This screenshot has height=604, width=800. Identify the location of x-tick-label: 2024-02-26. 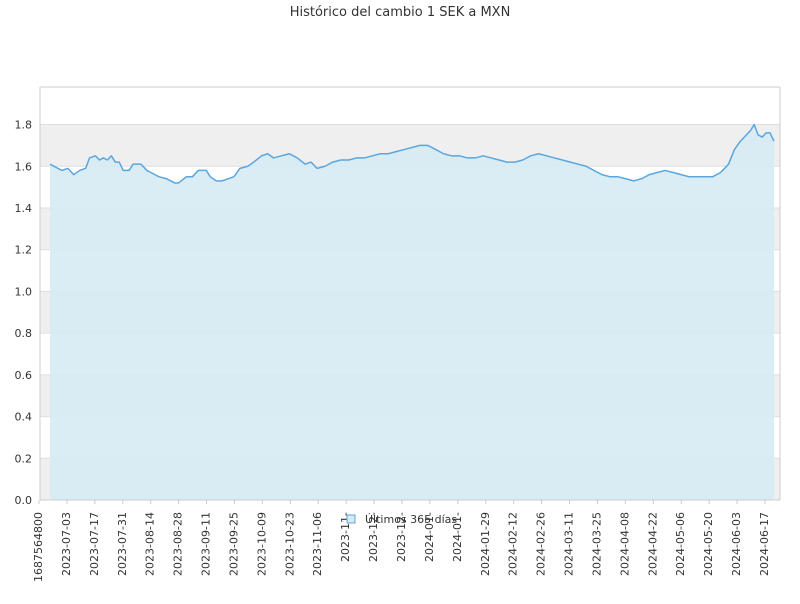
(541, 544).